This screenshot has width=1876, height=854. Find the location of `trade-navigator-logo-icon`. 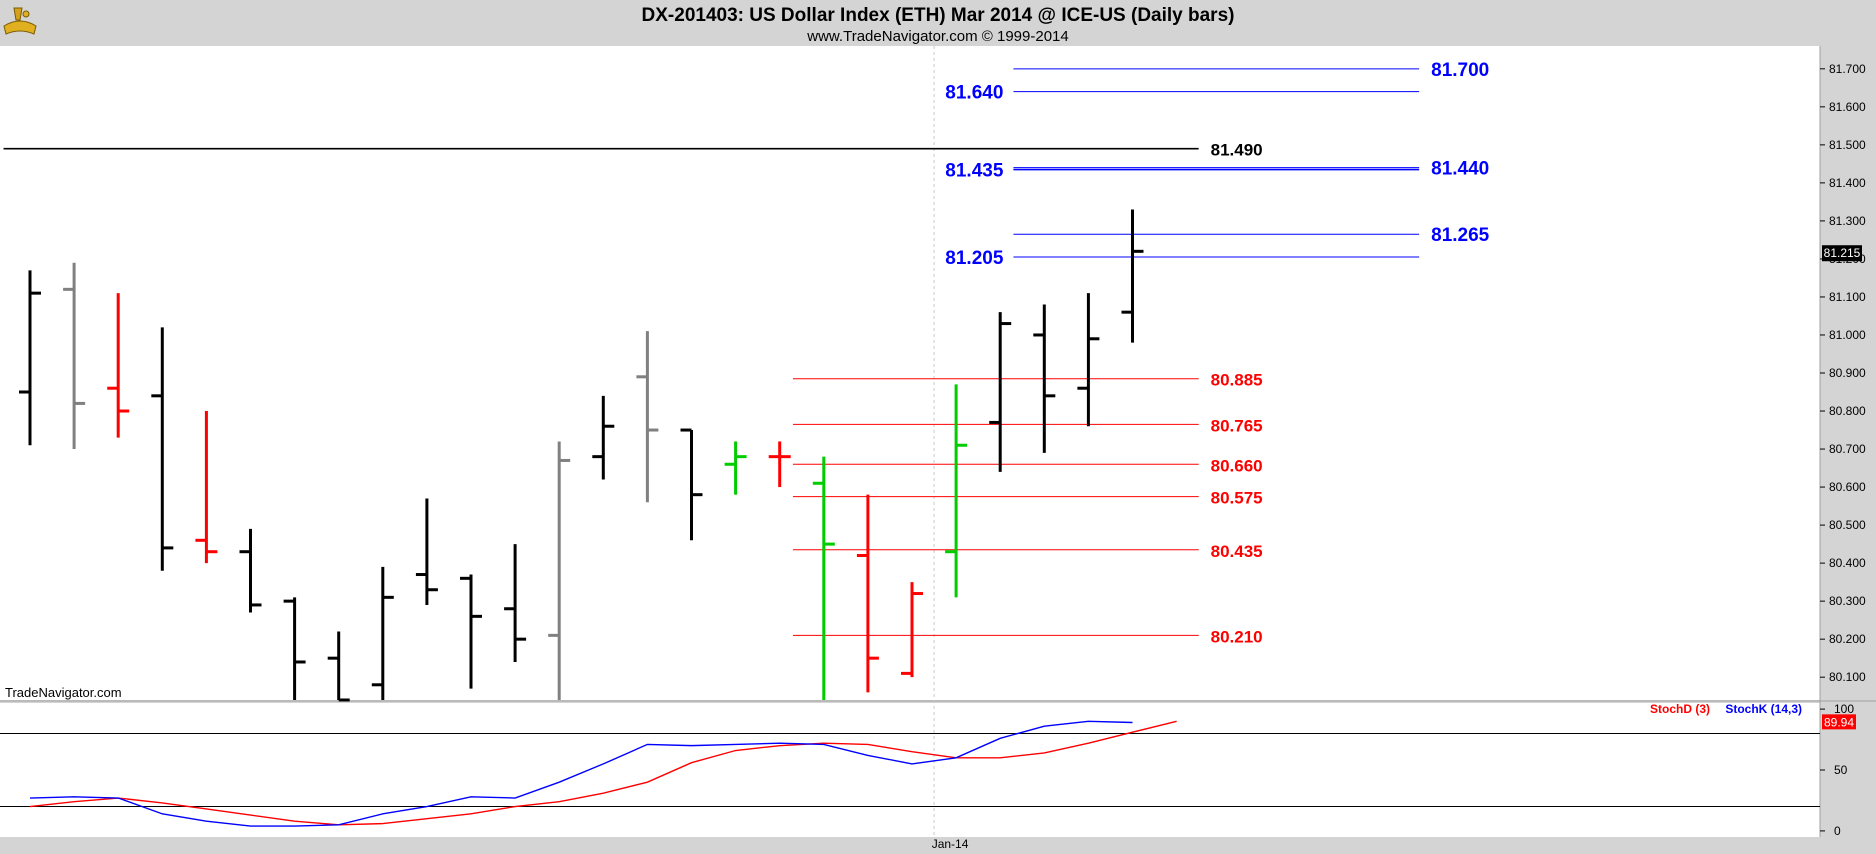

trade-navigator-logo-icon is located at coordinates (20, 21).